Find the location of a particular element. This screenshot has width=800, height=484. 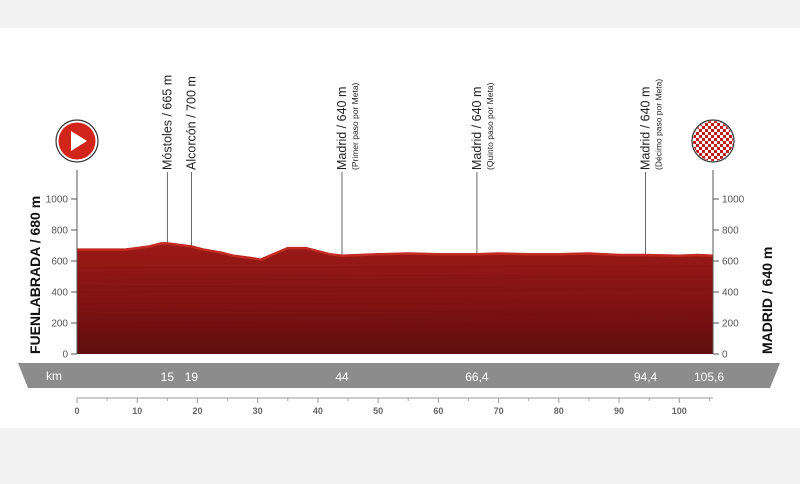

km-bar-checkpoint-label: 44 is located at coordinates (342, 377).